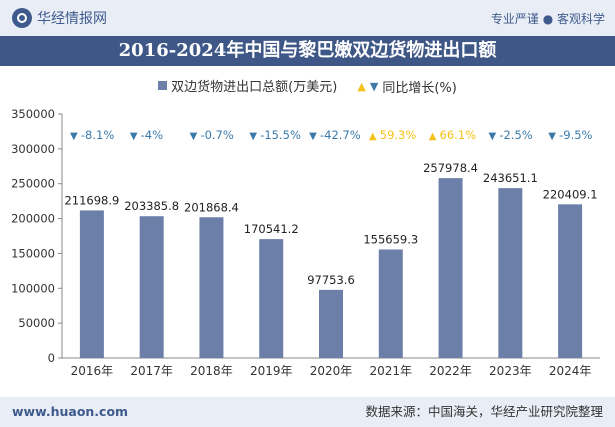 The width and height of the screenshot is (615, 427). I want to click on legend: 双边货物进出口总额(万美元) ▲ ▼ 同比增长(%), so click(307, 86).